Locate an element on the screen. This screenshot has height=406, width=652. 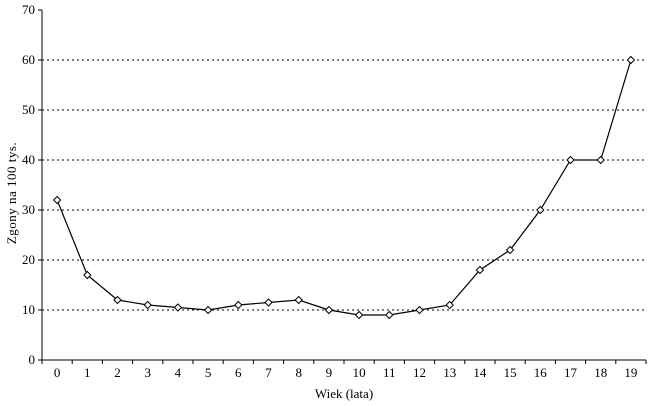
x-tick-label: 18 is located at coordinates (600, 372).